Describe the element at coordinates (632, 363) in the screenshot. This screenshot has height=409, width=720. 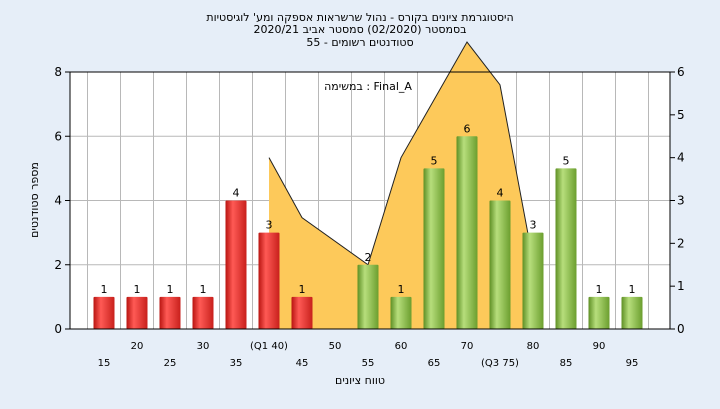
I see `x-tick-label: 95` at that location.